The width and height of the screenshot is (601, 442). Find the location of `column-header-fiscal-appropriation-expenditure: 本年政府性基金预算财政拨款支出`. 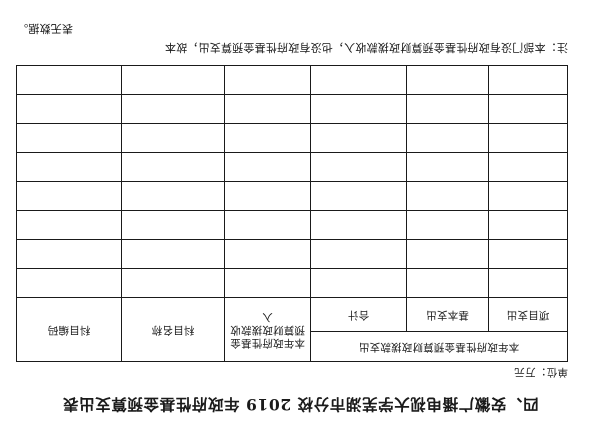

column-header-fiscal-appropriation-expenditure: 本年政府性基金预算财政拨款支出 is located at coordinates (439, 346).